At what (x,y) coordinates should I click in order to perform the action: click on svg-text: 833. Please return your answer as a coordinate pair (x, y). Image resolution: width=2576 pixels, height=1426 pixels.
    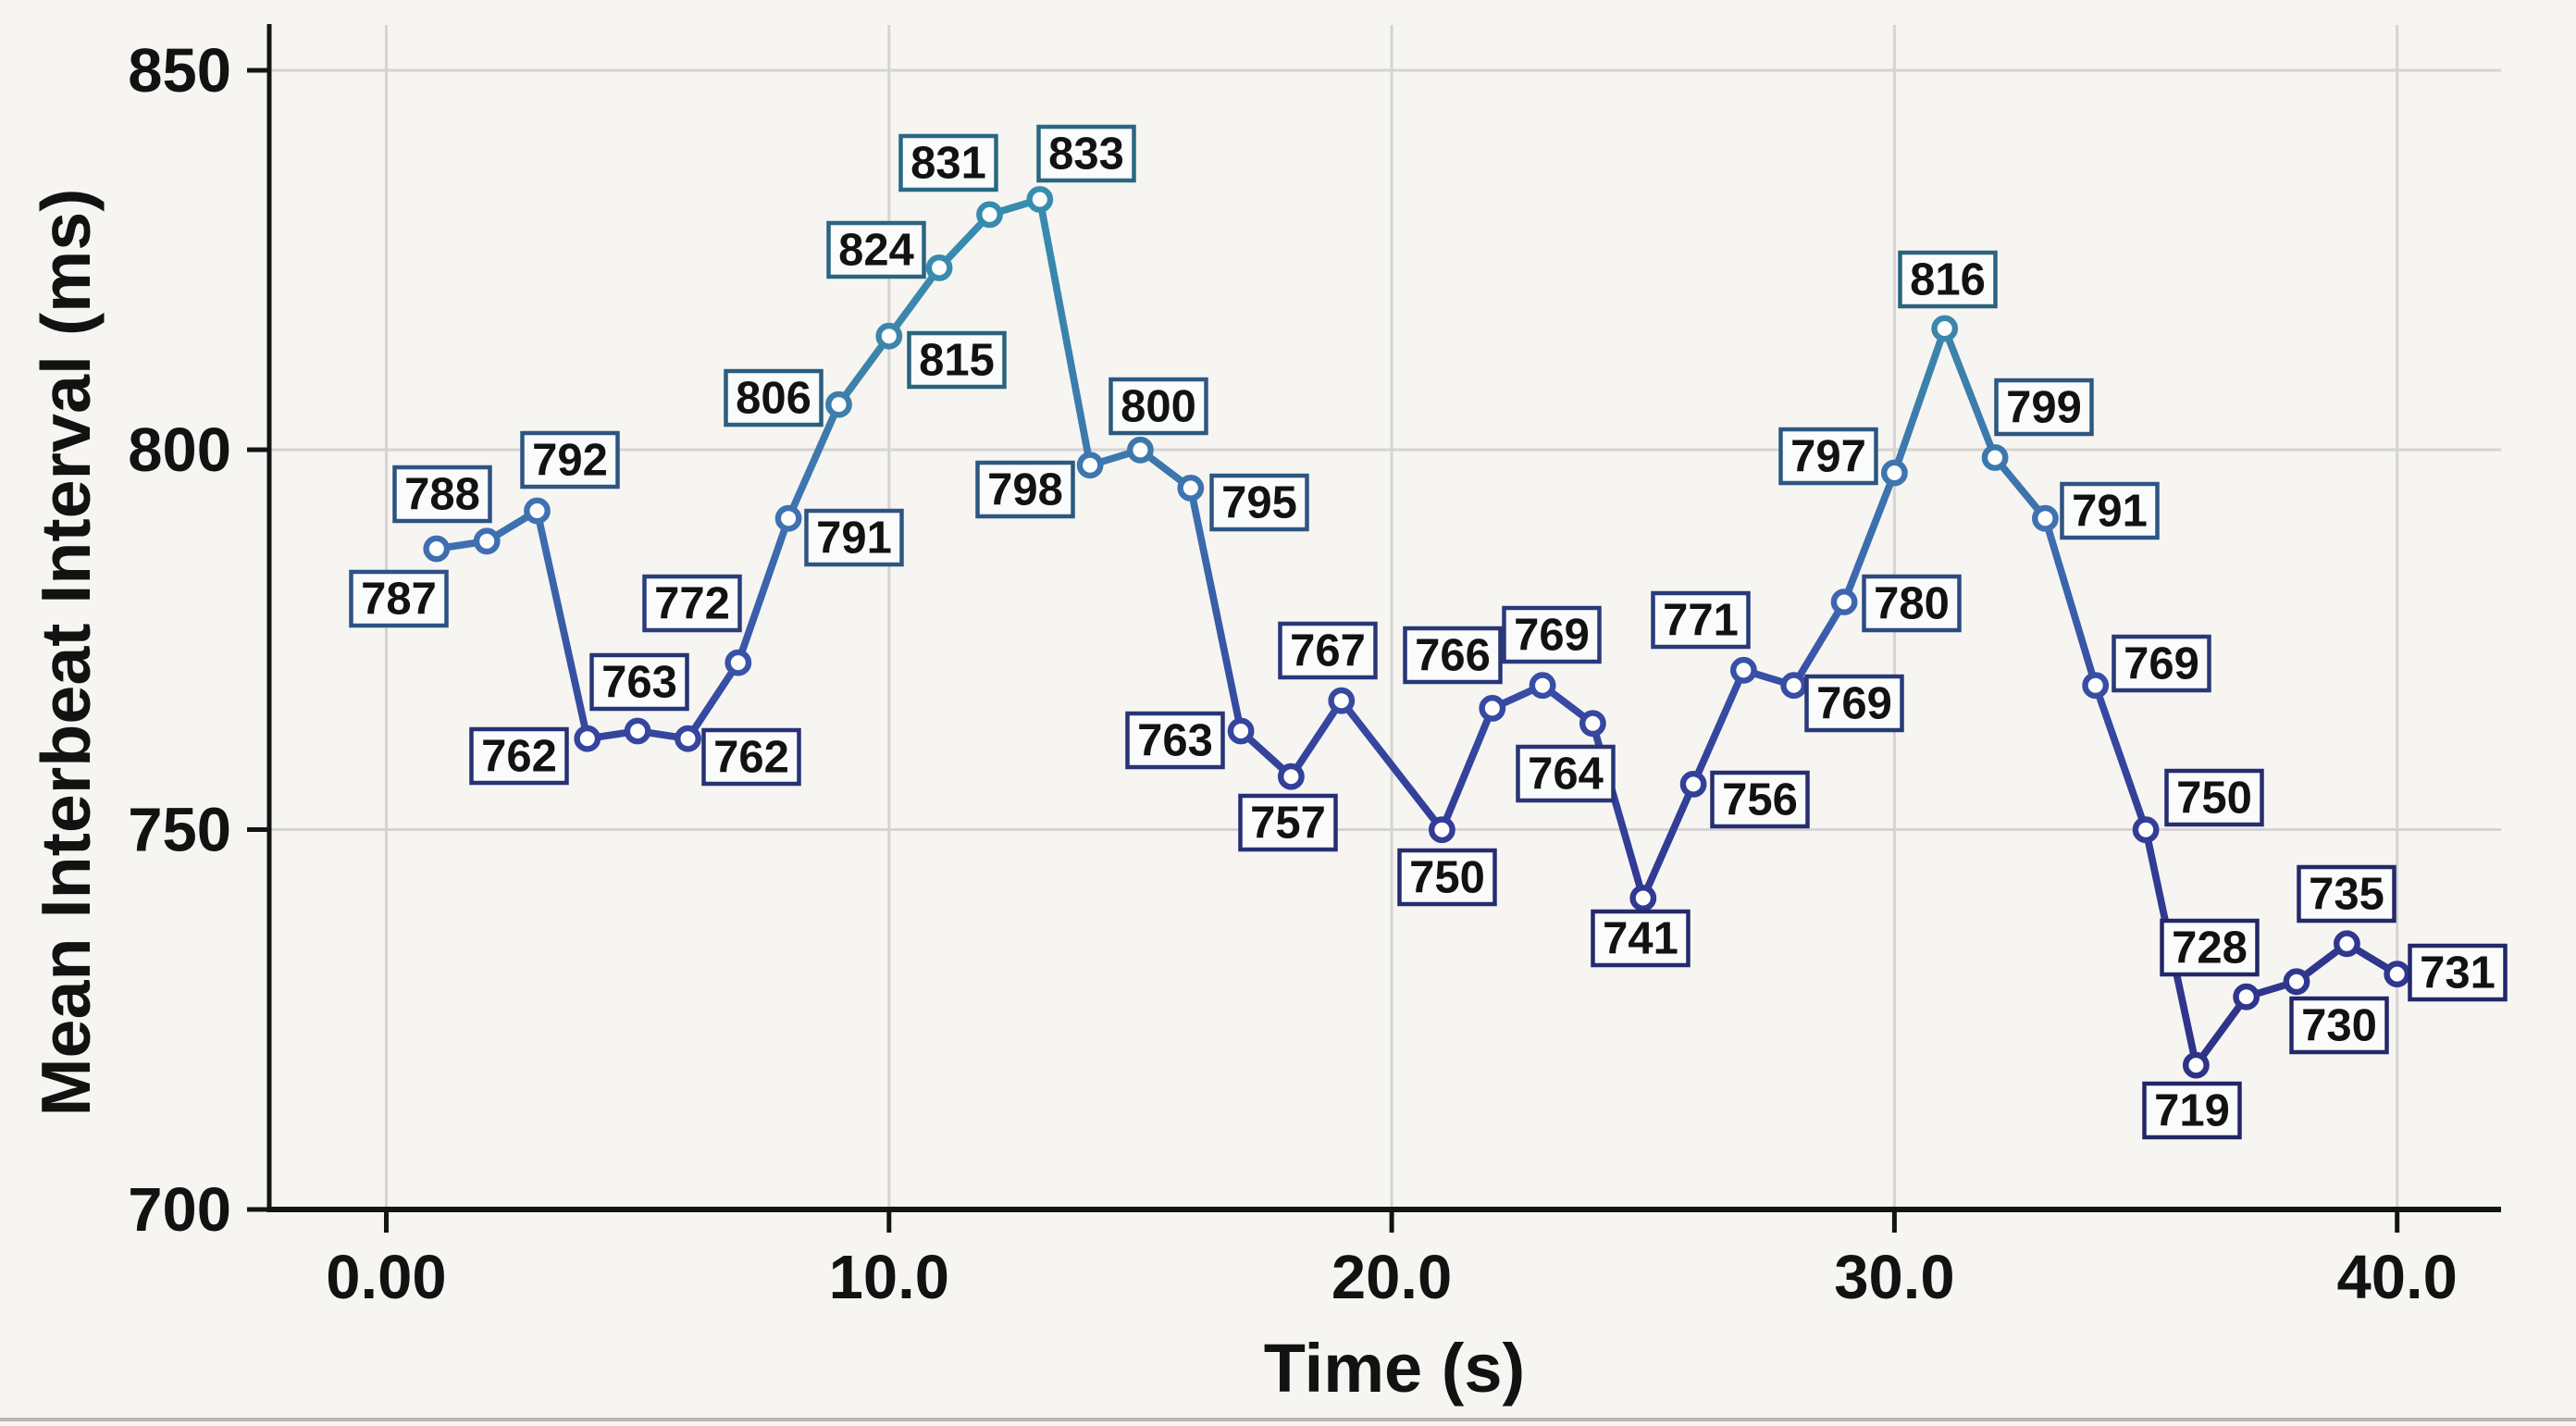
    Looking at the image, I should click on (1086, 155).